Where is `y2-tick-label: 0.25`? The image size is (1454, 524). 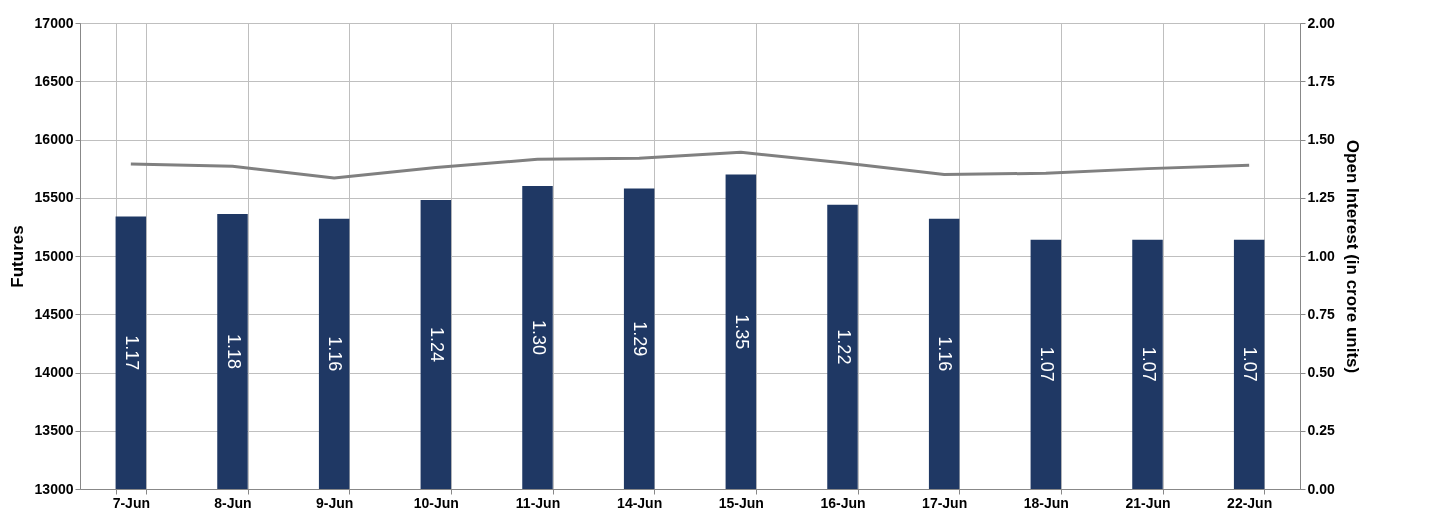 y2-tick-label: 0.25 is located at coordinates (1321, 430).